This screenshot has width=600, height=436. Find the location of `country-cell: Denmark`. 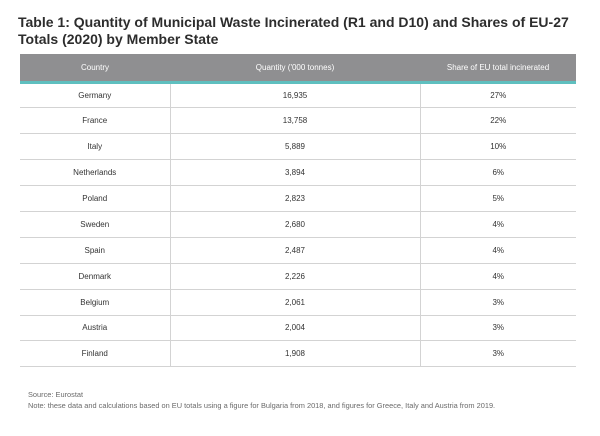

country-cell: Denmark is located at coordinates (95, 276).